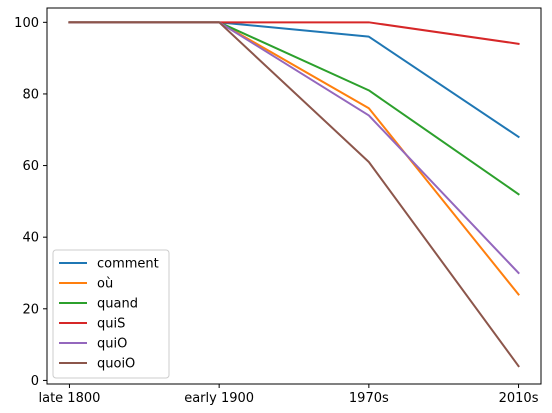 The image size is (552, 413). Describe the element at coordinates (519, 398) in the screenshot. I see `x-tick-label: 2010s` at that location.